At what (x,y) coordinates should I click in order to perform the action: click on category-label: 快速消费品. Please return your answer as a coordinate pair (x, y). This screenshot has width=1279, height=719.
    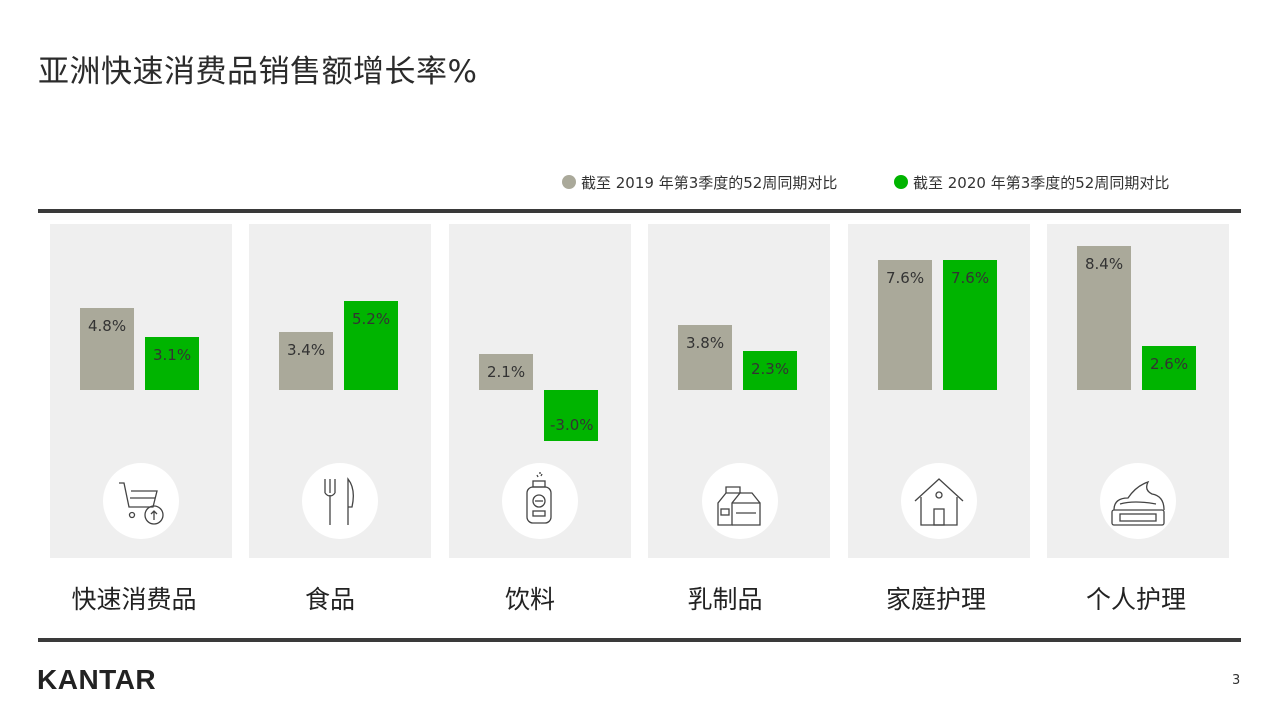
    Looking at the image, I should click on (134, 599).